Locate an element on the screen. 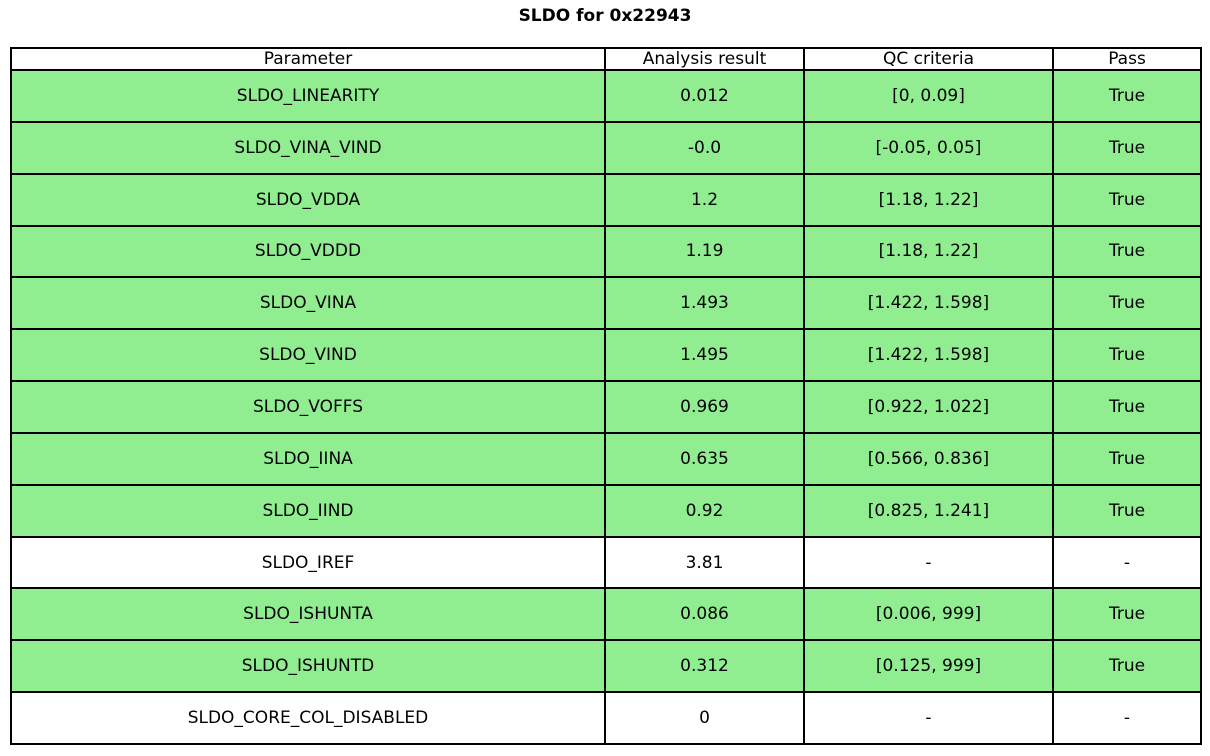 The height and width of the screenshot is (756, 1210). cell-parameter: SLDO_IREF is located at coordinates (308, 562).